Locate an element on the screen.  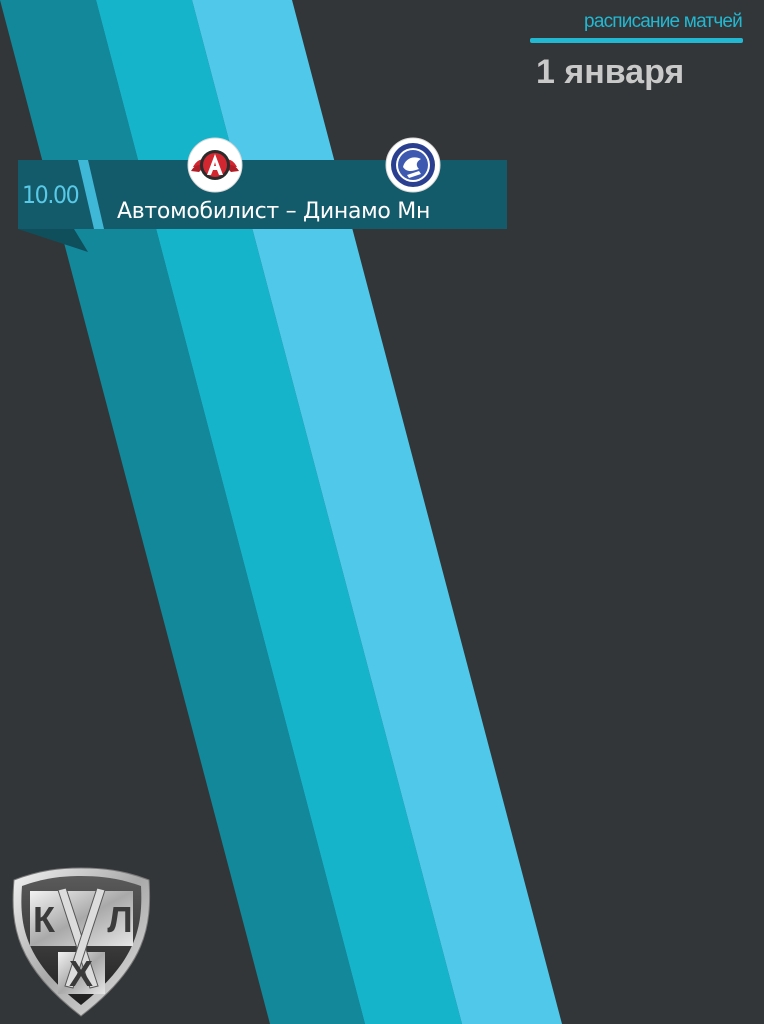
title-underline is located at coordinates (636, 40).